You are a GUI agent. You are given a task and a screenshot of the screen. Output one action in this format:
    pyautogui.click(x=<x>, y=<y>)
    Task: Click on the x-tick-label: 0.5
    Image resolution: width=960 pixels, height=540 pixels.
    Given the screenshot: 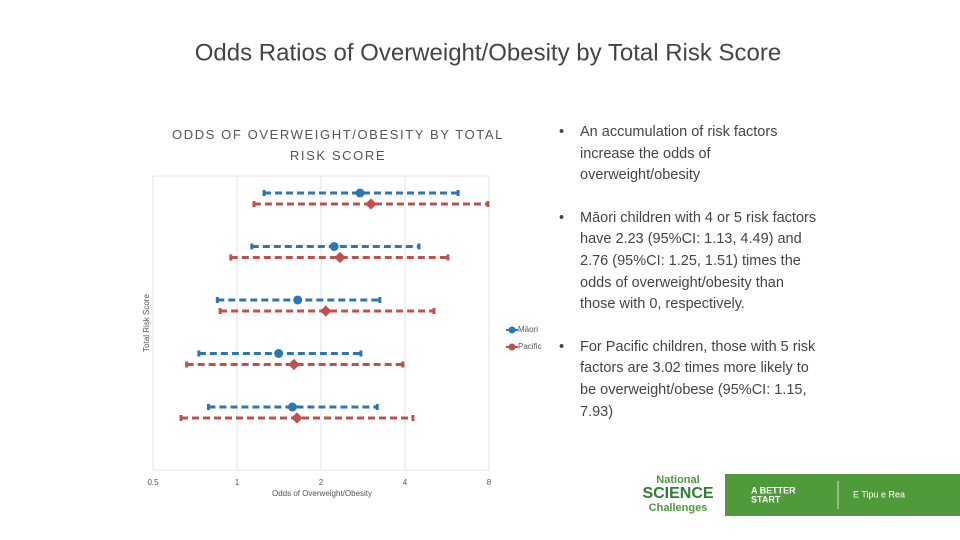 What is the action you would take?
    pyautogui.click(x=153, y=482)
    